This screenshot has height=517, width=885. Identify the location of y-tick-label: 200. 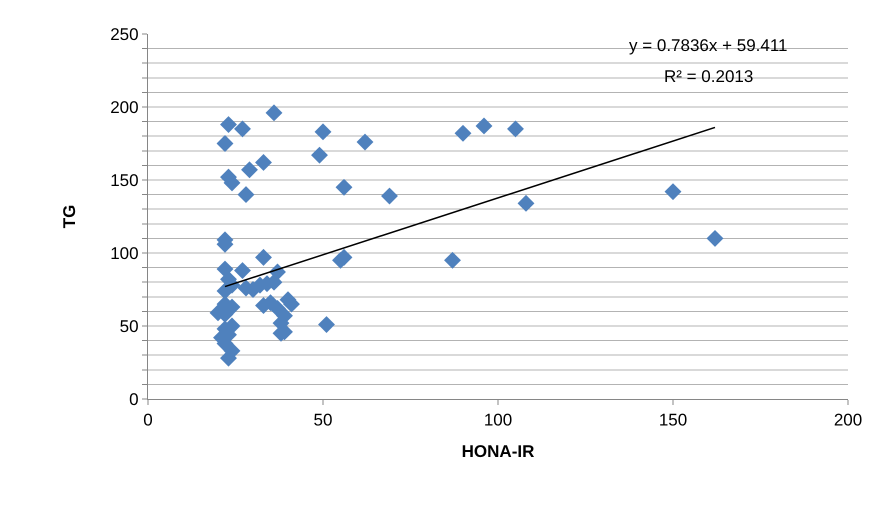
(124, 107).